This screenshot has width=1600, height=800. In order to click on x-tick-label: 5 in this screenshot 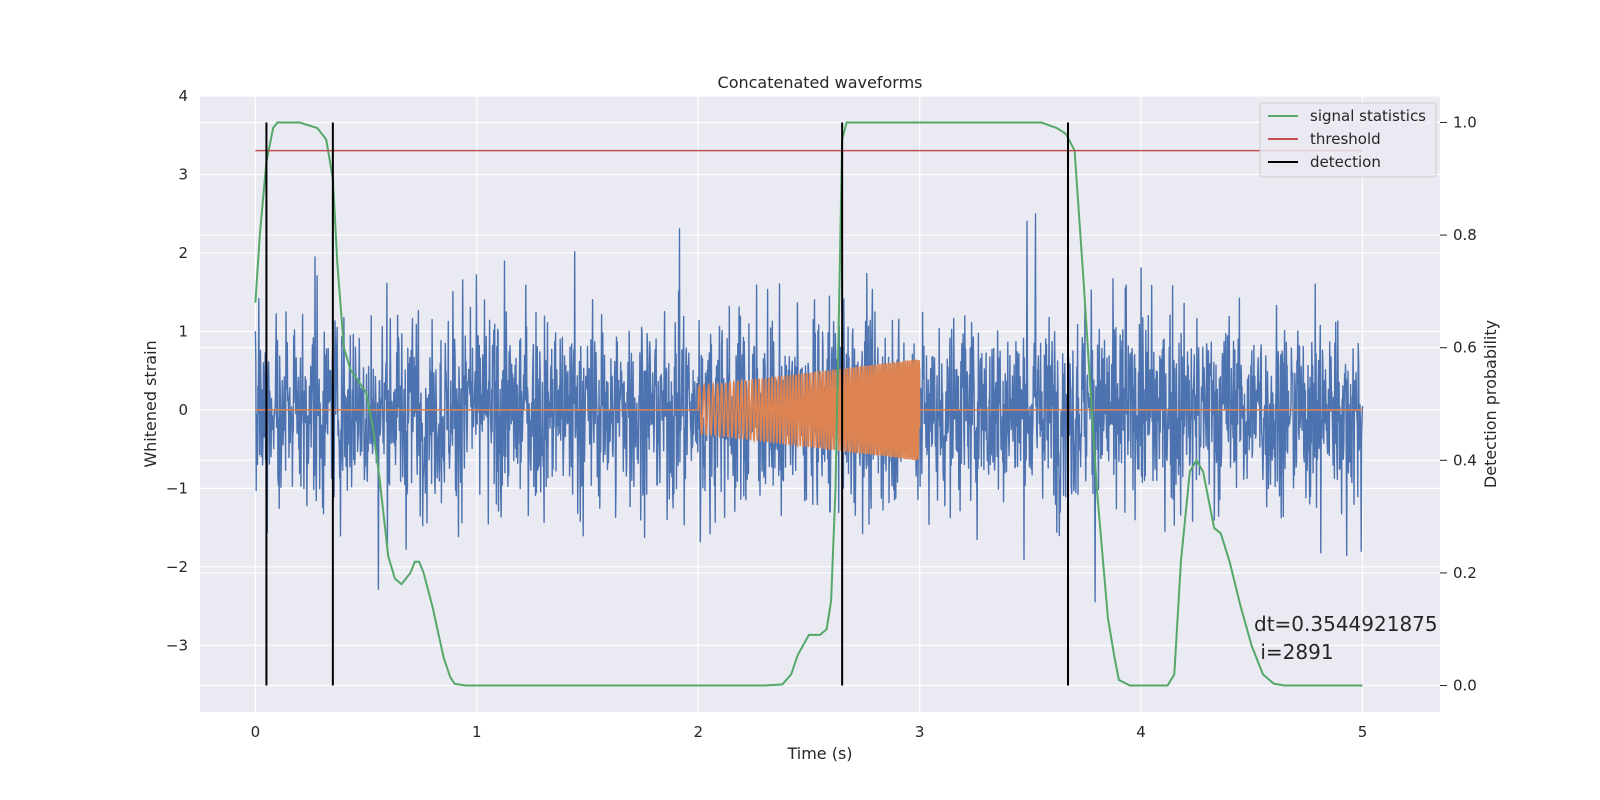, I will do `click(1363, 732)`.